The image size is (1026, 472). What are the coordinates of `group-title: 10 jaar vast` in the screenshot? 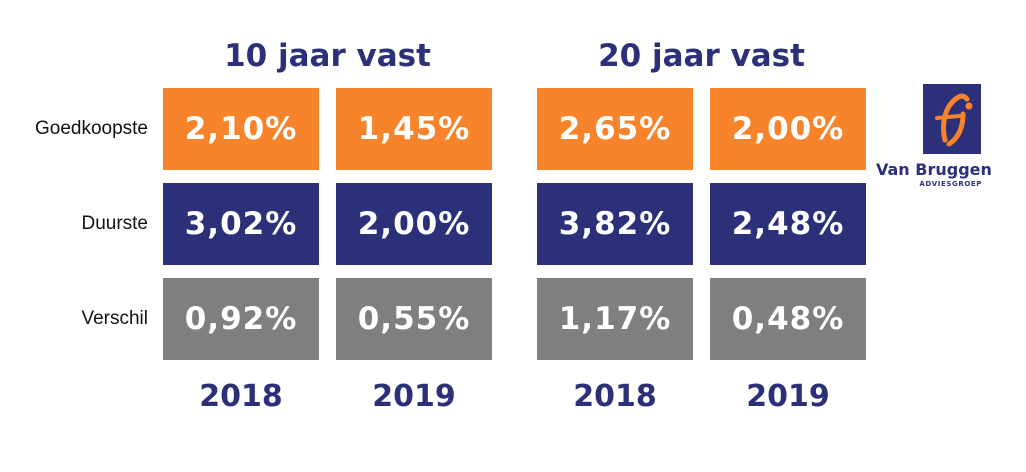 It's located at (327, 56).